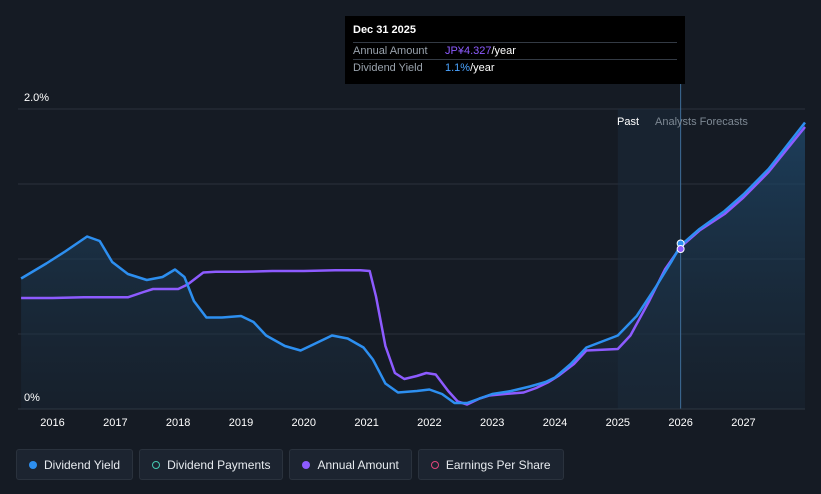 The height and width of the screenshot is (494, 821). Describe the element at coordinates (358, 464) in the screenshot. I see `legend-label: Annual Amount` at that location.